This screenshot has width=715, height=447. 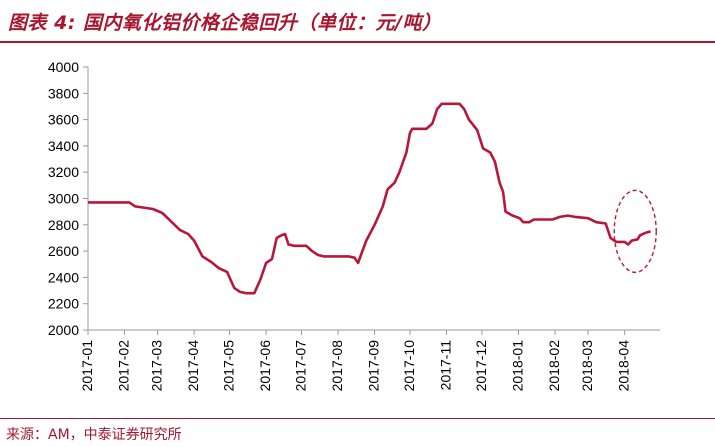 I want to click on y-tick-label: 2800, so click(x=63, y=225).